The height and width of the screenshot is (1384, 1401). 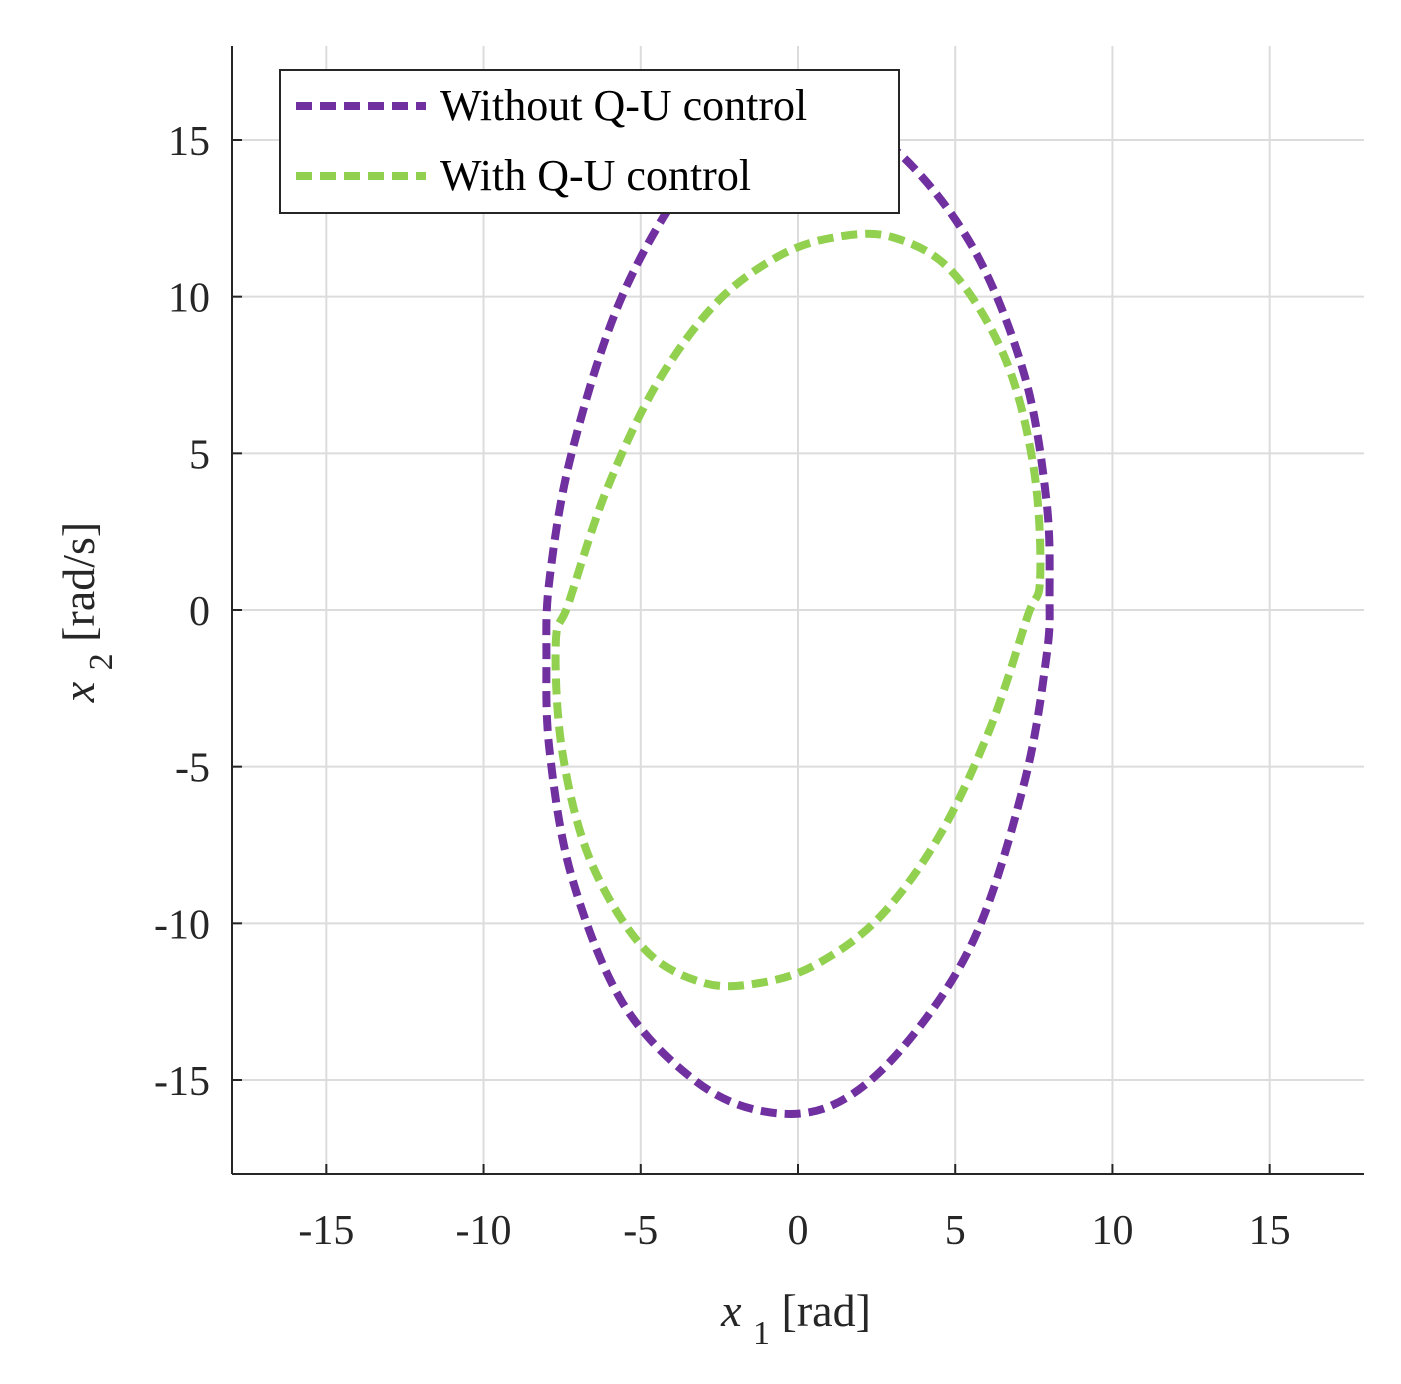 What do you see at coordinates (199, 455) in the screenshot?
I see `y-tick-label: 5` at bounding box center [199, 455].